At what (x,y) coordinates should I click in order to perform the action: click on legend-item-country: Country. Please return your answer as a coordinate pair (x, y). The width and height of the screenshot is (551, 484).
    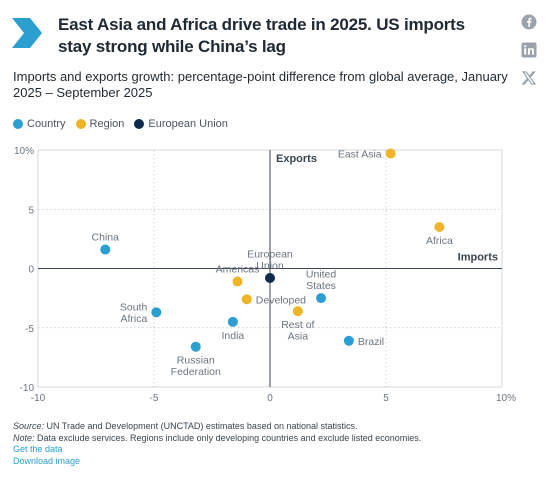
    Looking at the image, I should click on (39, 124).